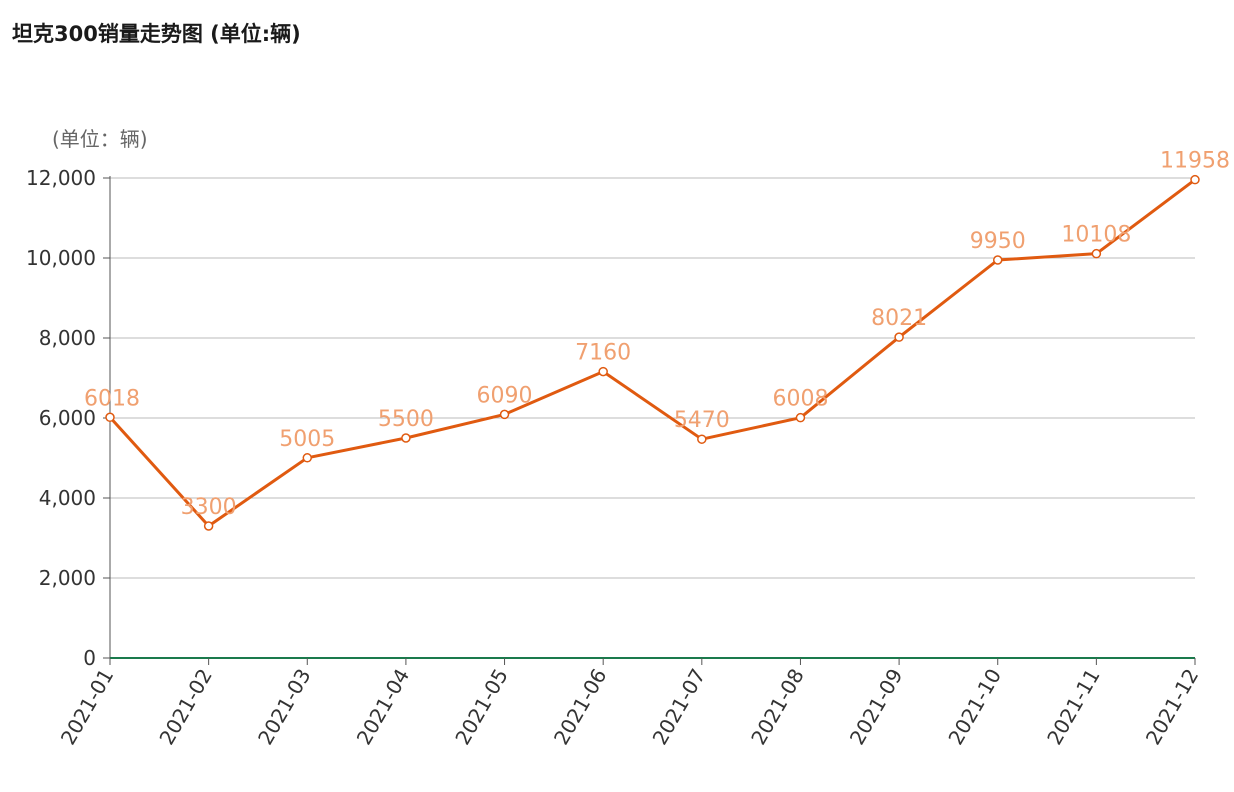  I want to click on y-tick-label: 8,000, so click(67, 338).